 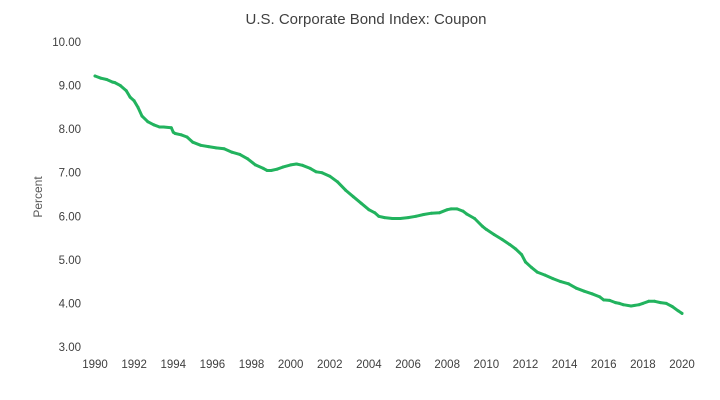 I want to click on x-tick-label: 2014, so click(x=565, y=365).